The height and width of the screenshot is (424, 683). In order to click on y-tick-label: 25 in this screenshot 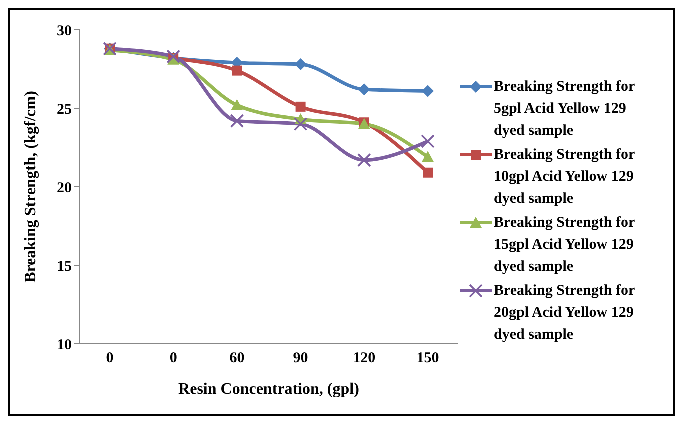, I will do `click(64, 110)`.